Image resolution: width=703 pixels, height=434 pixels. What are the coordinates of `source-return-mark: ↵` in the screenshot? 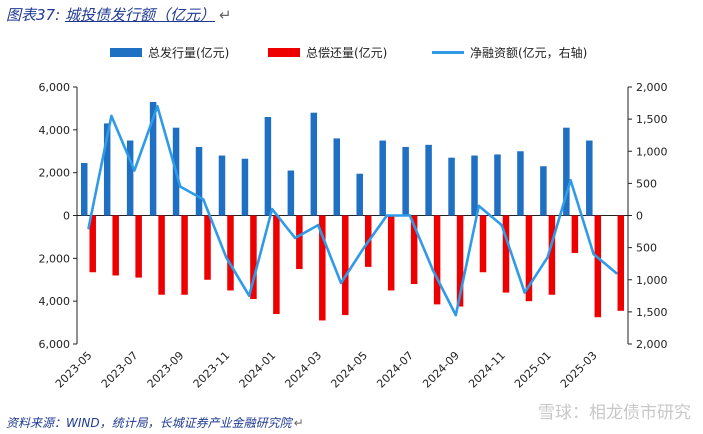 It's located at (298, 423).